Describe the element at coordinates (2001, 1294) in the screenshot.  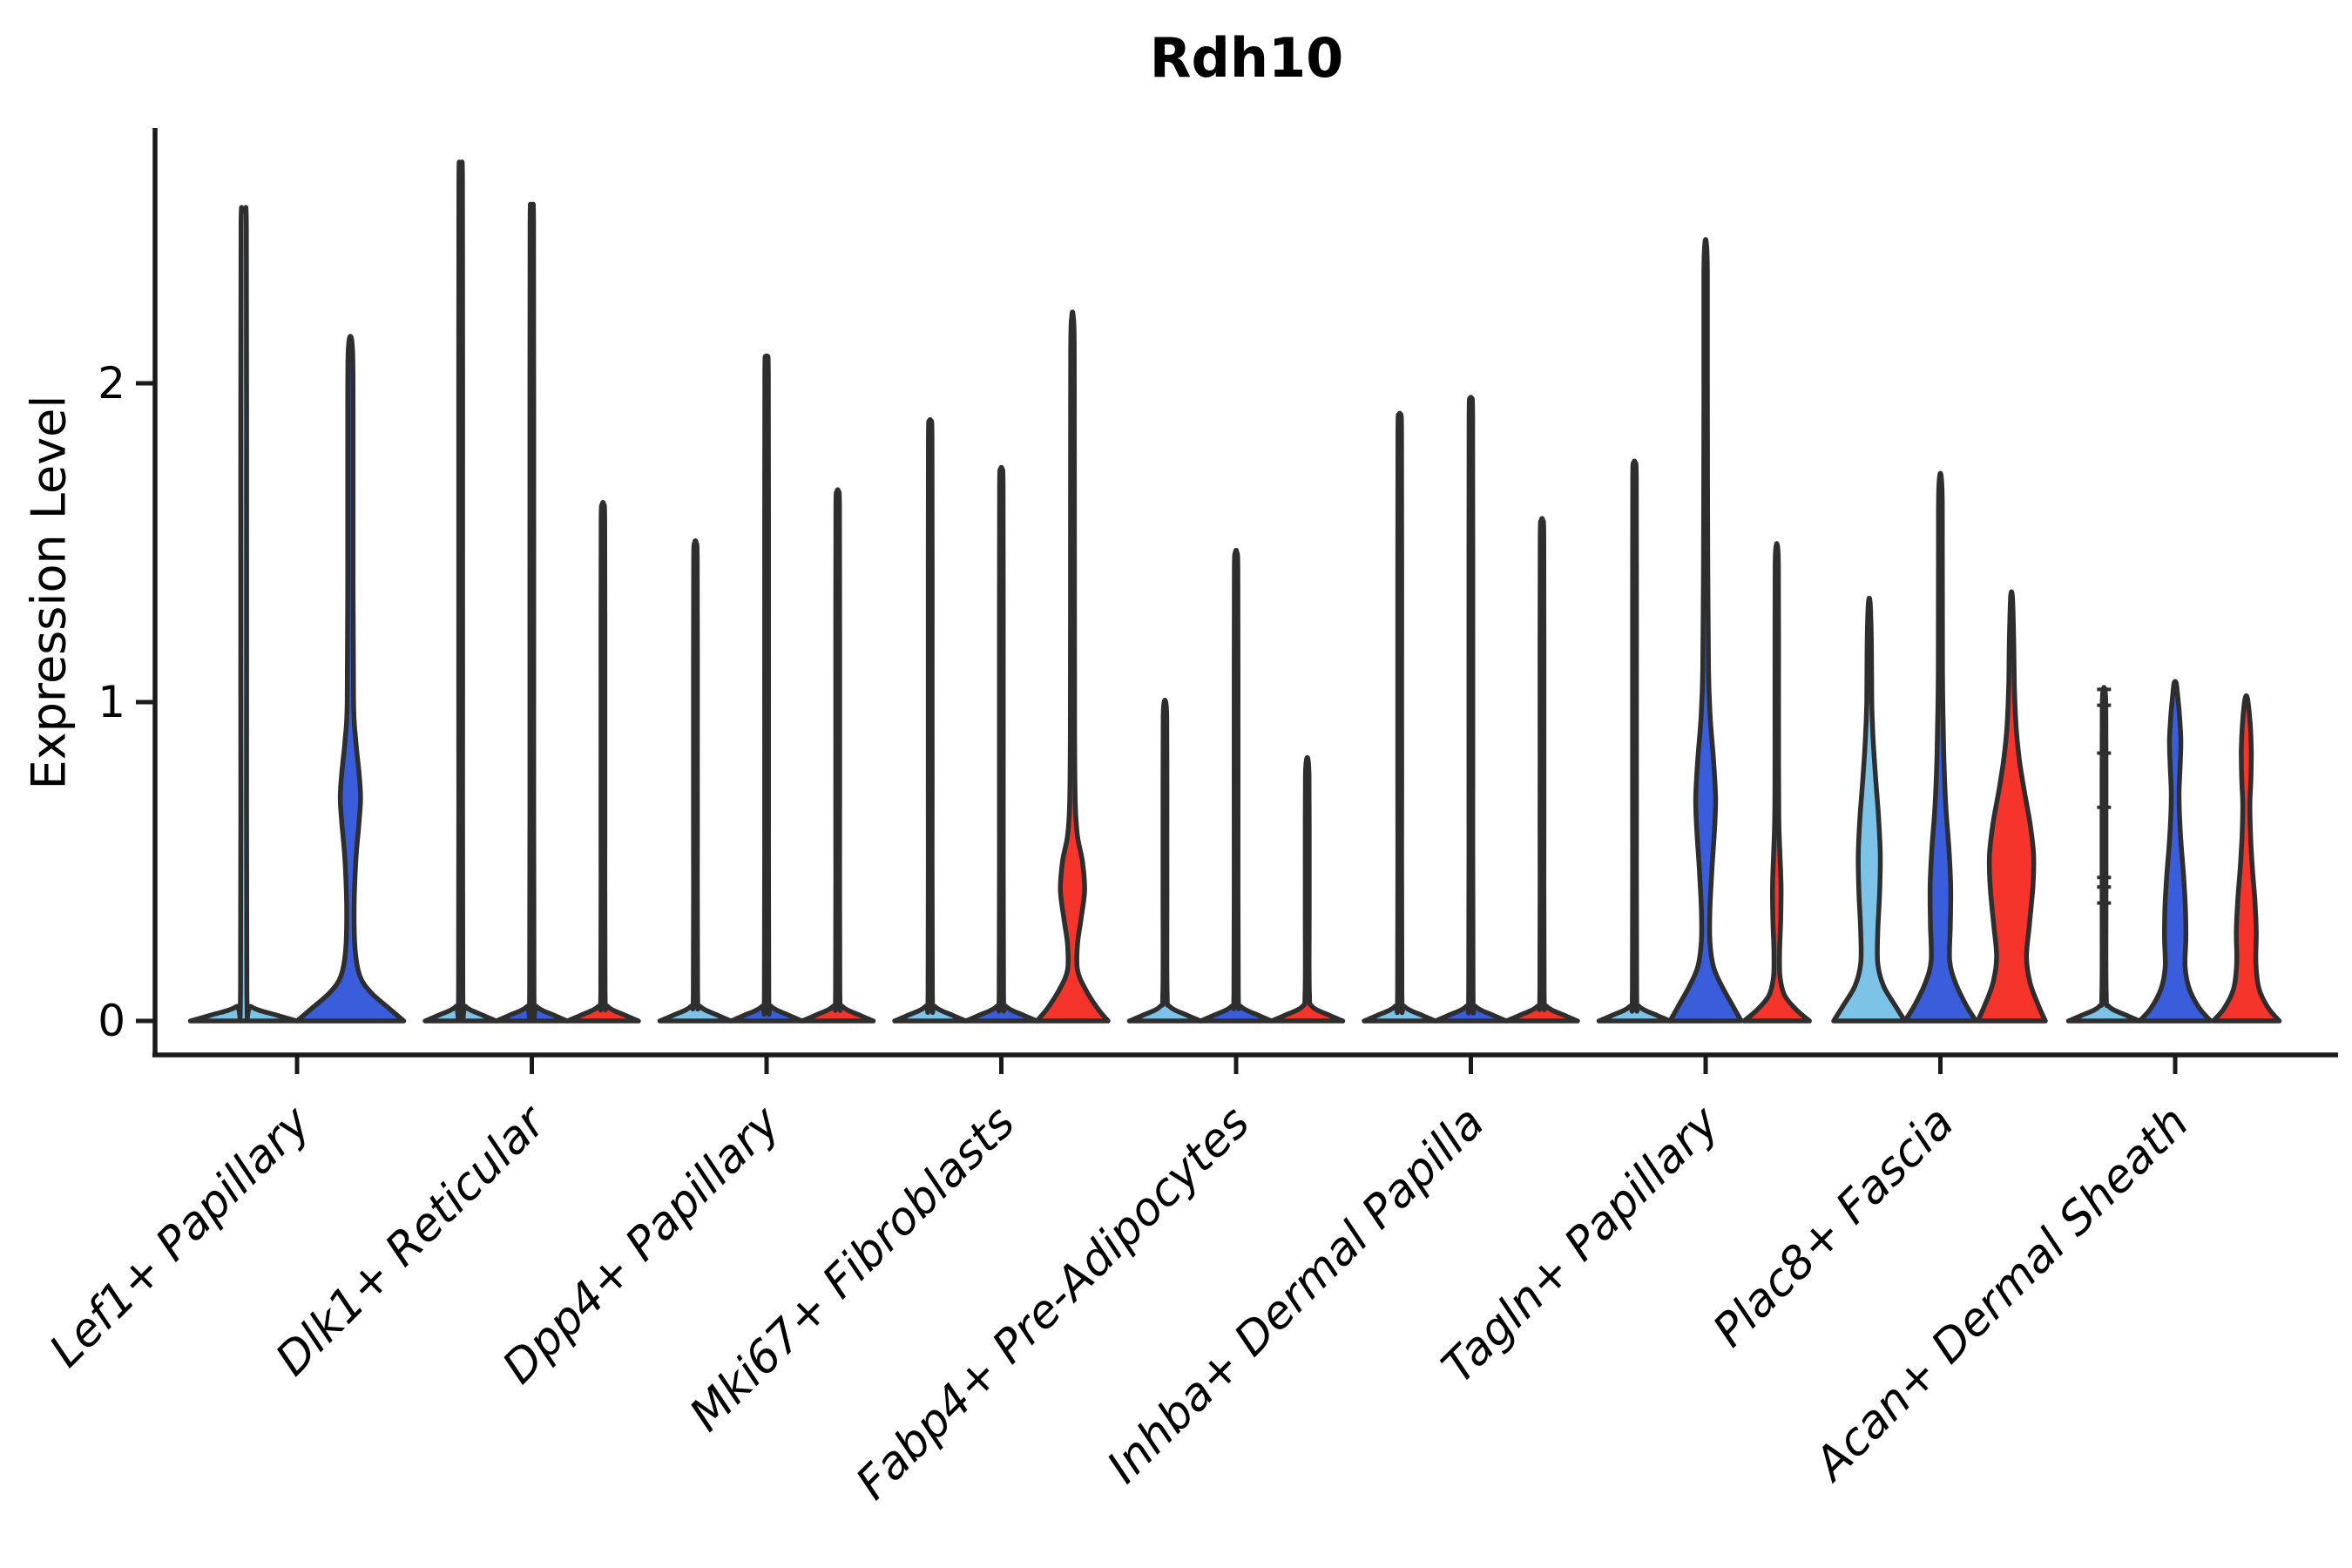
I see `x-category-label: Acan+ Dermal Sheath` at that location.